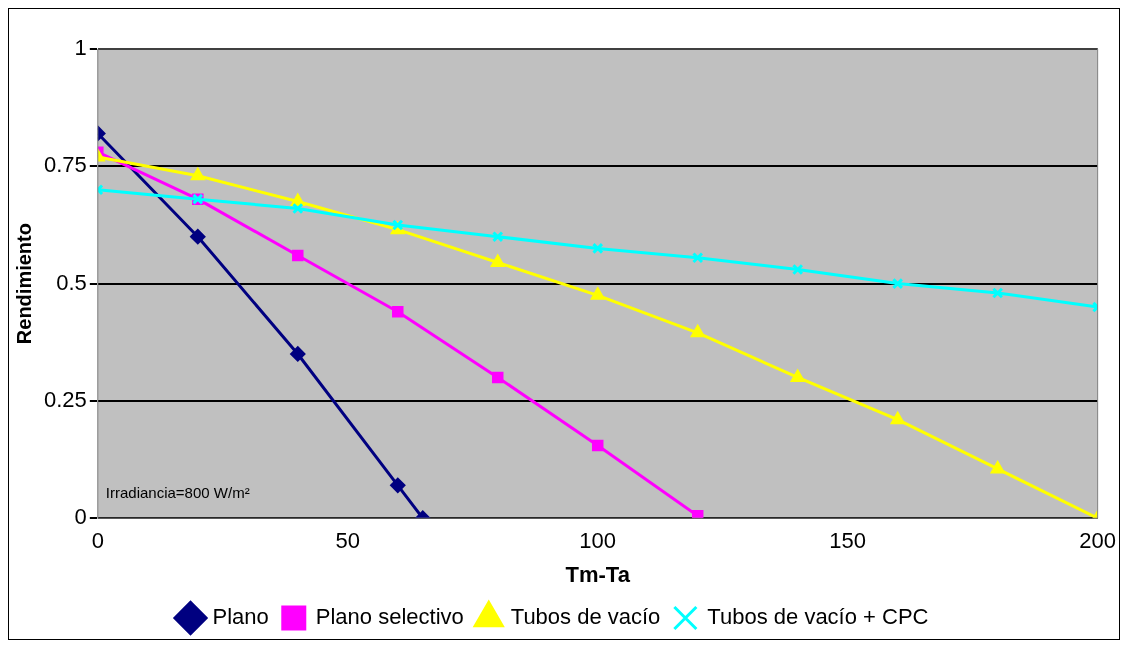 Image resolution: width=1133 pixels, height=650 pixels. I want to click on y-tick-label: 0.25, so click(65, 399).